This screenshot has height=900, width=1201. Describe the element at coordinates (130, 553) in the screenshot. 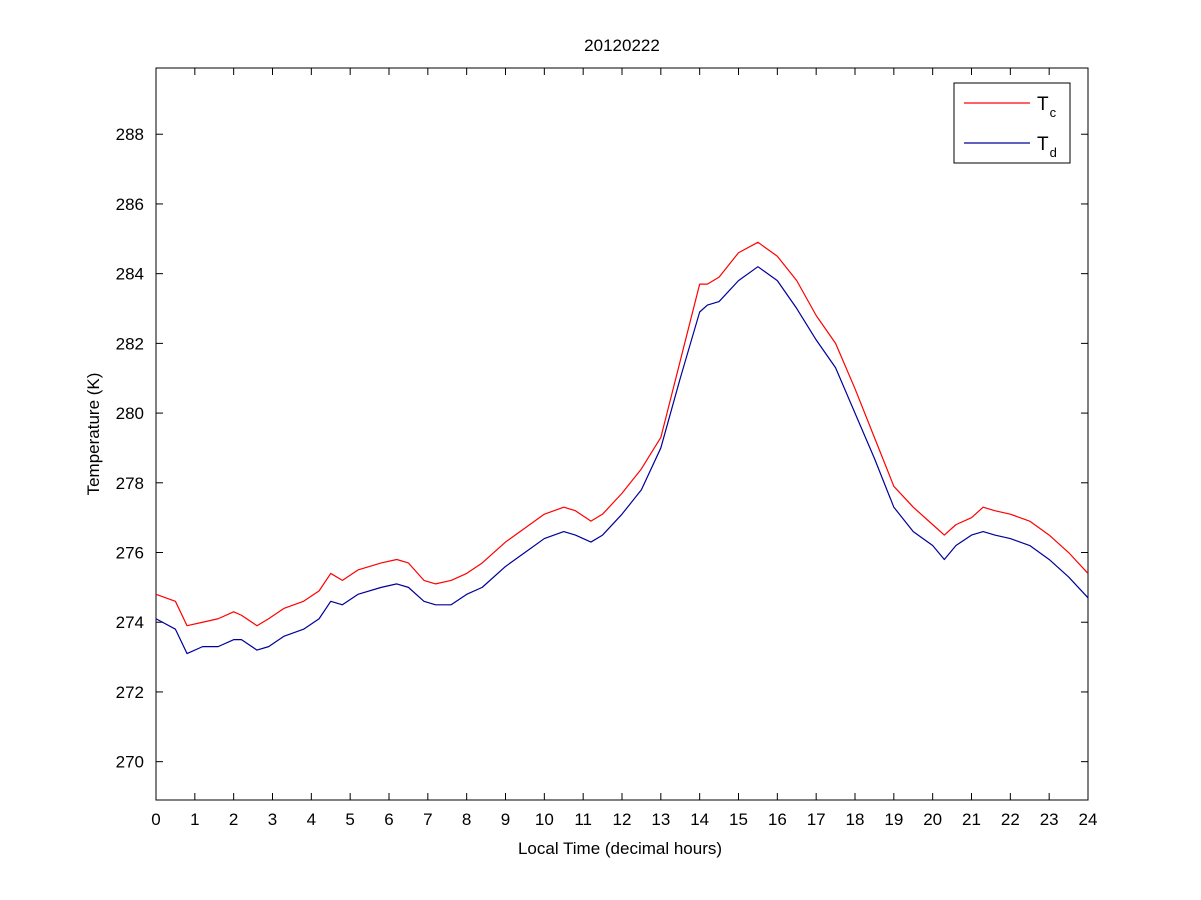

I see `y-tick-label: 276` at that location.